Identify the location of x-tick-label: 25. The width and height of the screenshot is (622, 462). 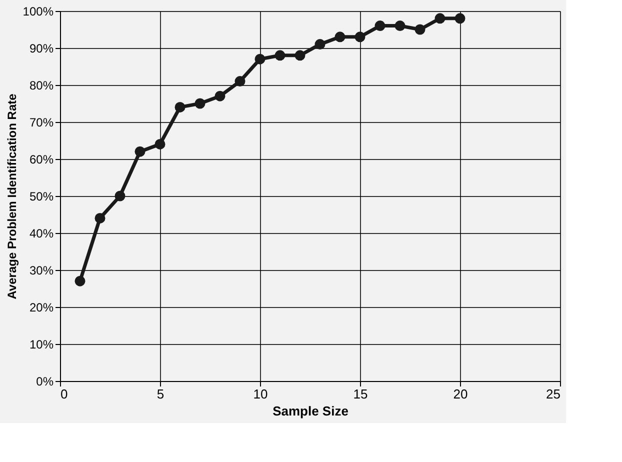
(553, 394).